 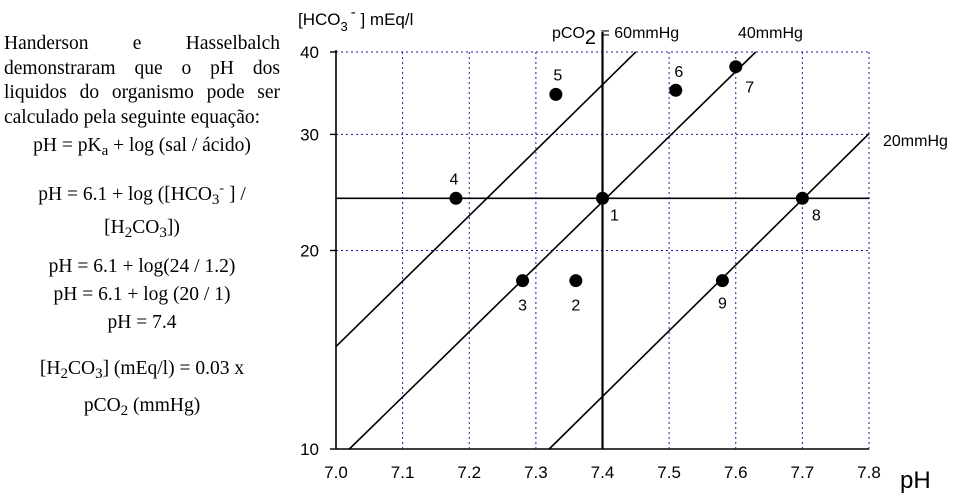 I want to click on x-axis-title: pH, so click(x=915, y=480).